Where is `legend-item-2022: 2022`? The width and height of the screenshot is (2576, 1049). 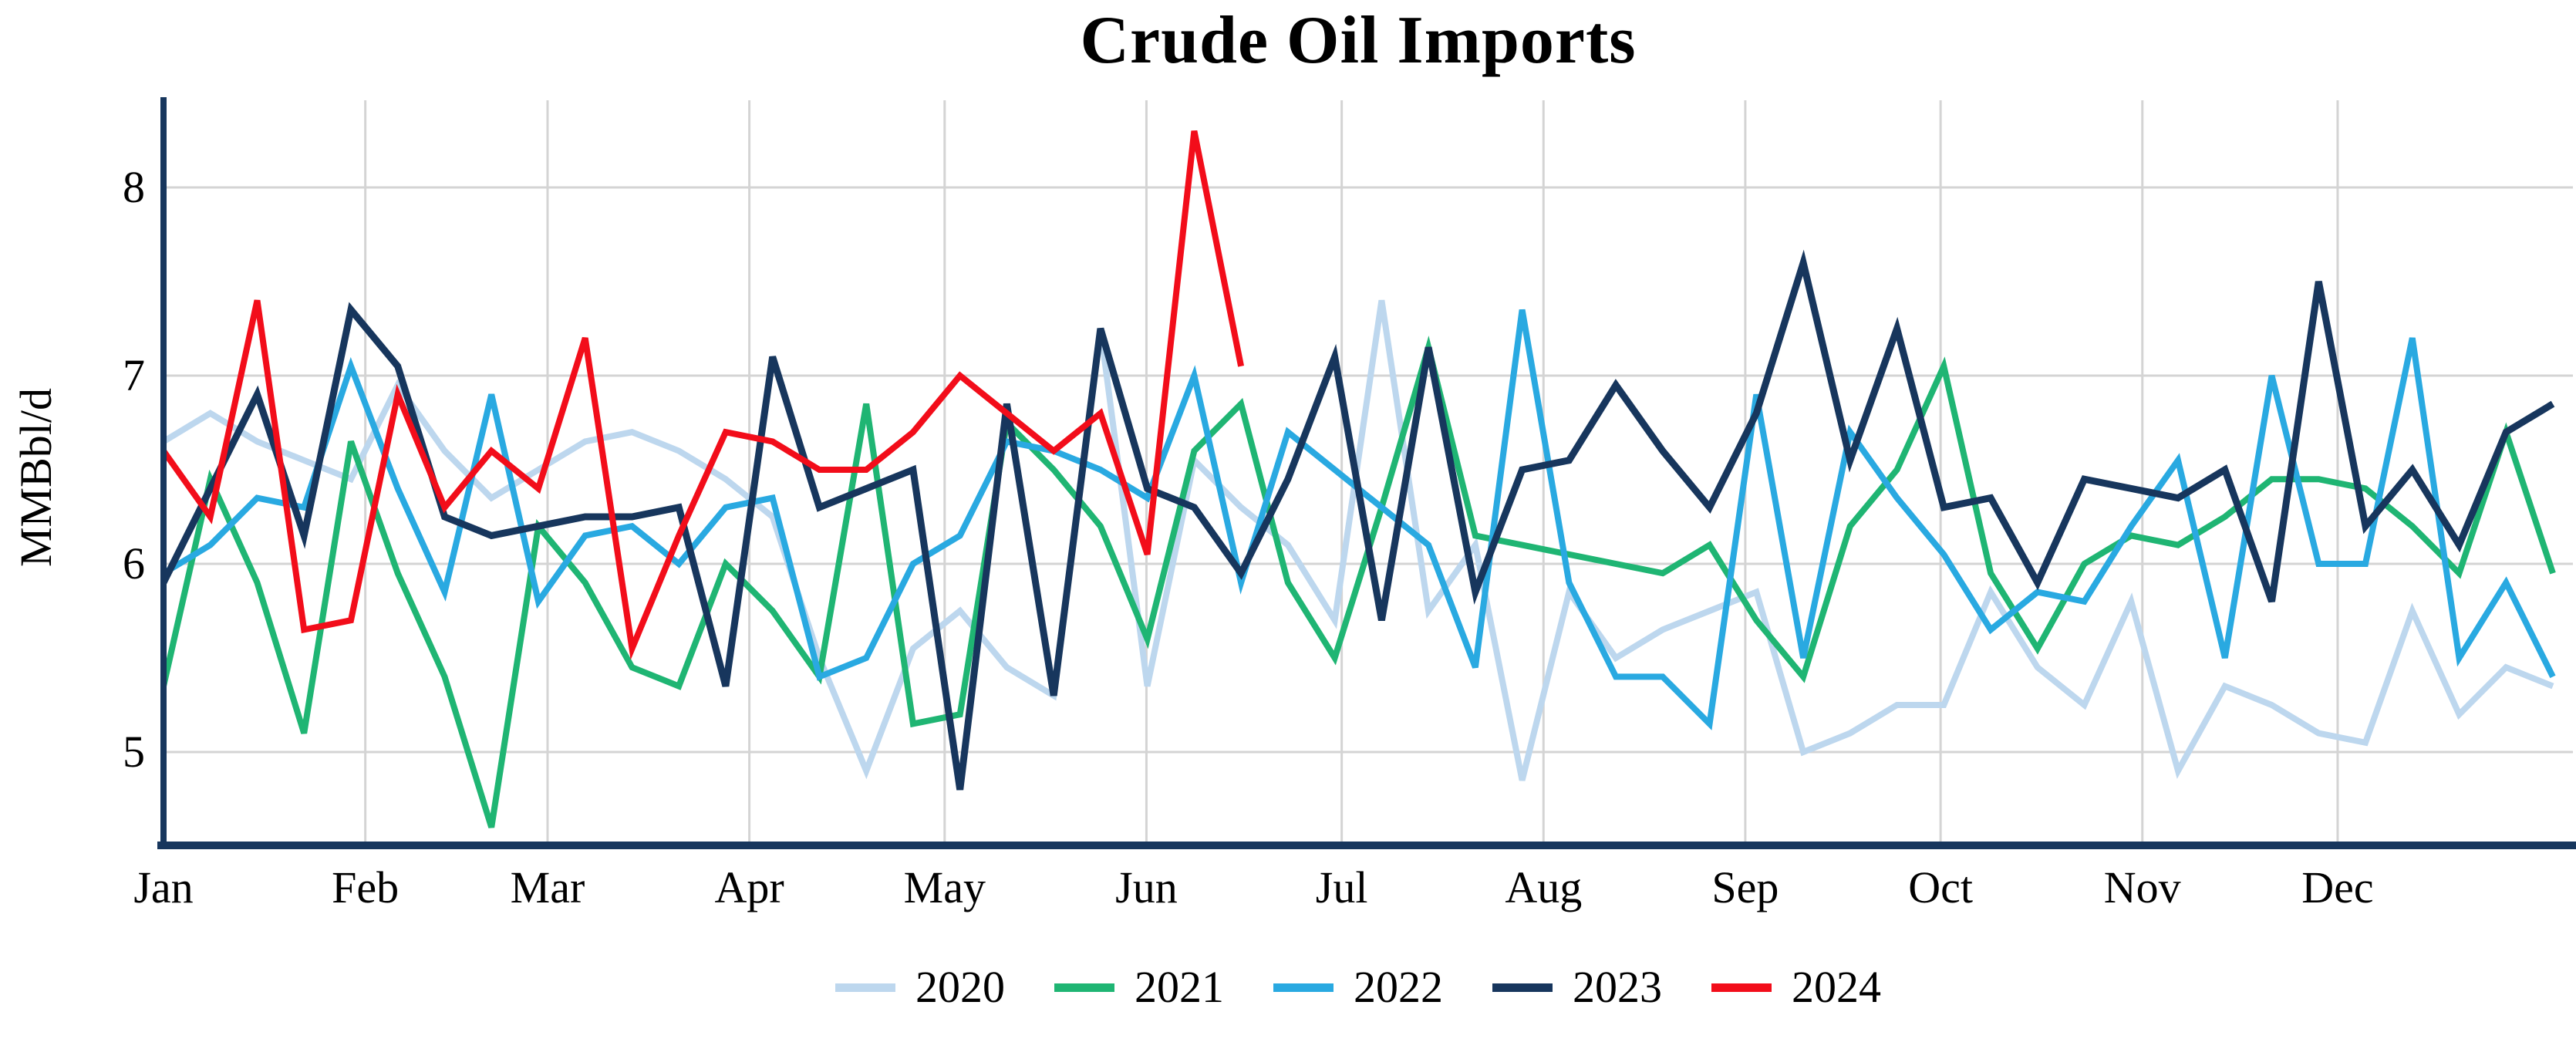 legend-item-2022: 2022 is located at coordinates (1358, 988).